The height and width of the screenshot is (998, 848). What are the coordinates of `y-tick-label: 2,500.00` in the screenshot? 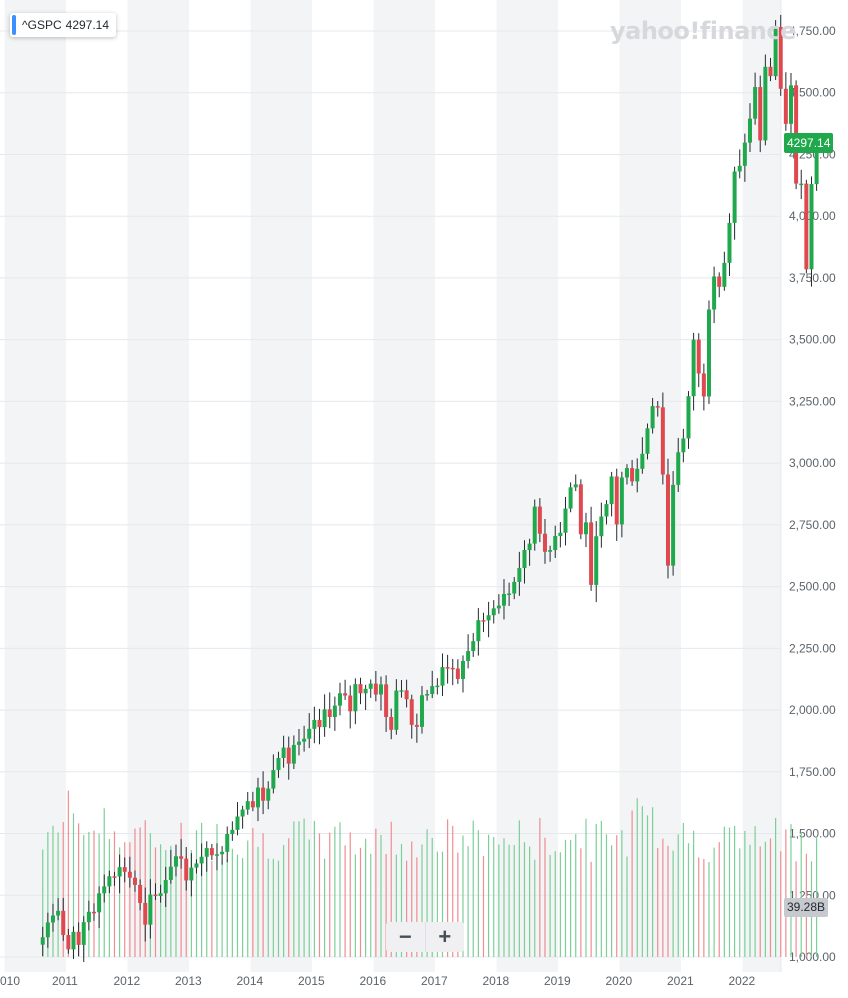 It's located at (812, 587).